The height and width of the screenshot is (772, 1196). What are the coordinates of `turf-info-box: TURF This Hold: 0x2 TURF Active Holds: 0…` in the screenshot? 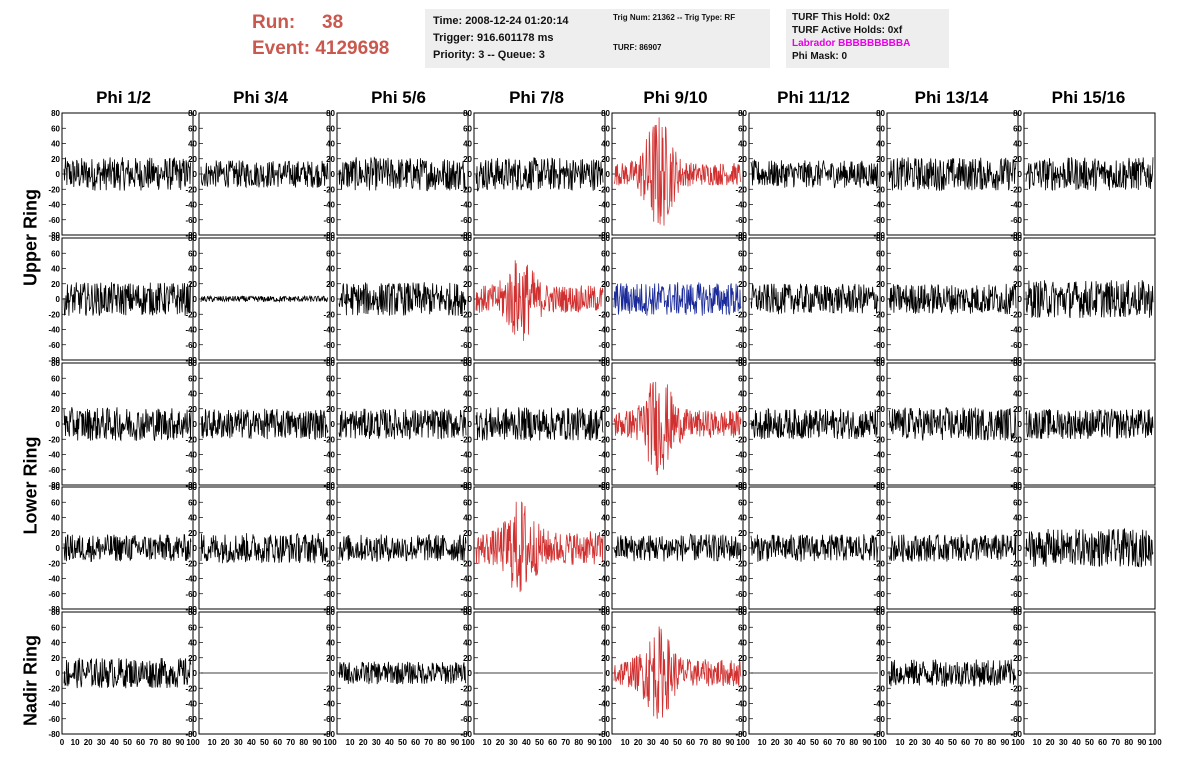 It's located at (867, 38).